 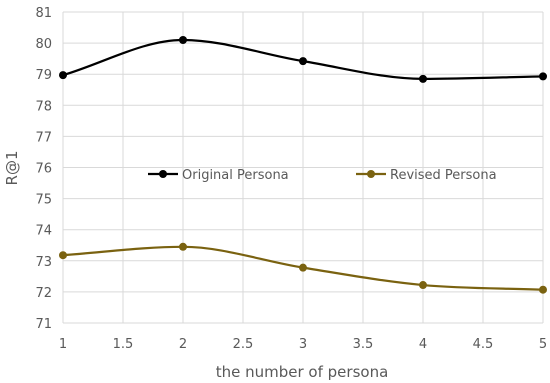 I want to click on y-tick-label: 74, so click(x=43, y=231).